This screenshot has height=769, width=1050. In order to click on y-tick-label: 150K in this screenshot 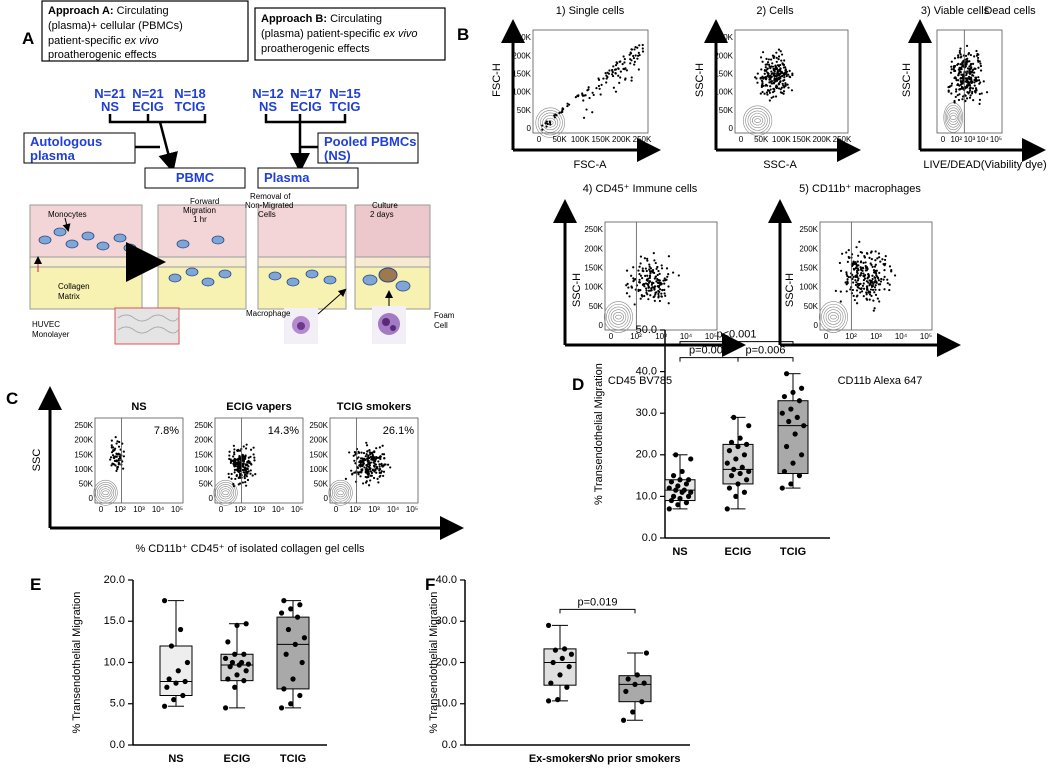, I will do `click(83, 454)`.